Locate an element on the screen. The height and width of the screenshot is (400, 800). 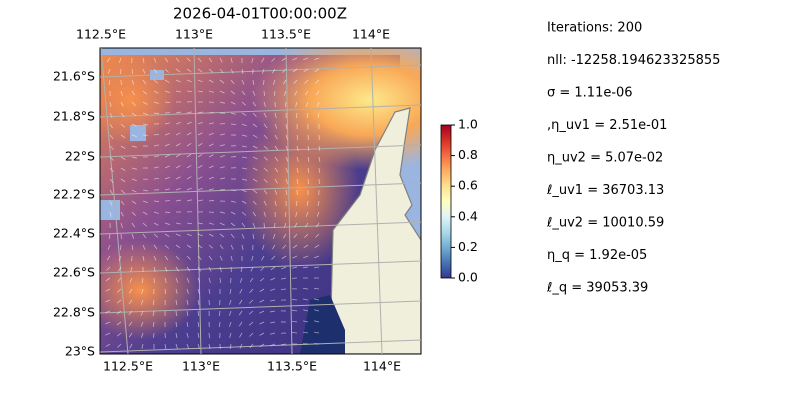
colorbar-tick-label: 0.2 is located at coordinates (468, 246).